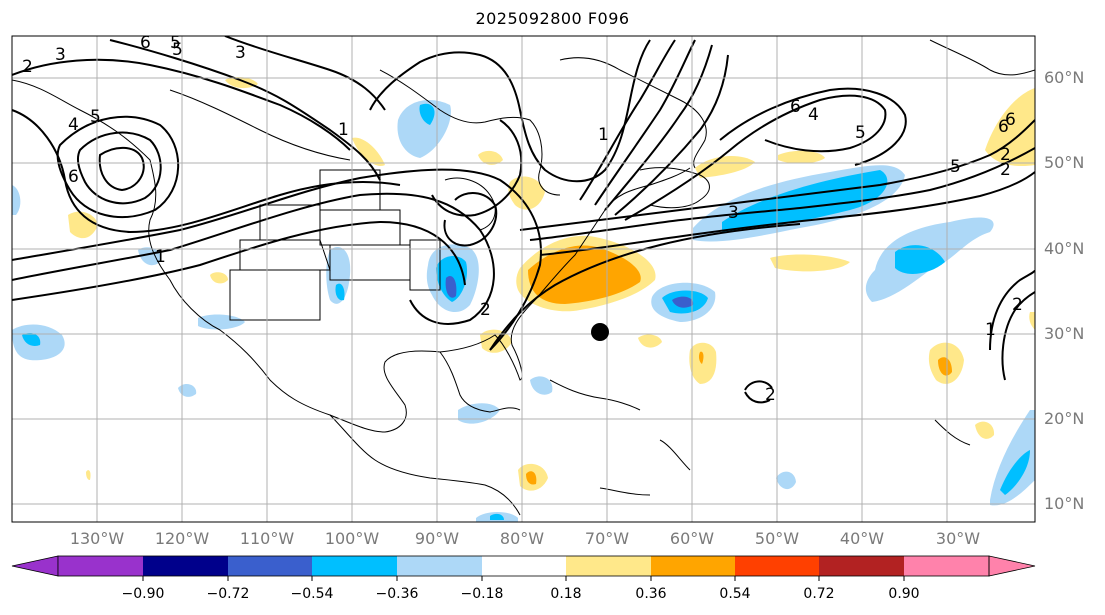  I want to click on colorbar-tick-label: −0.54, so click(312, 594).